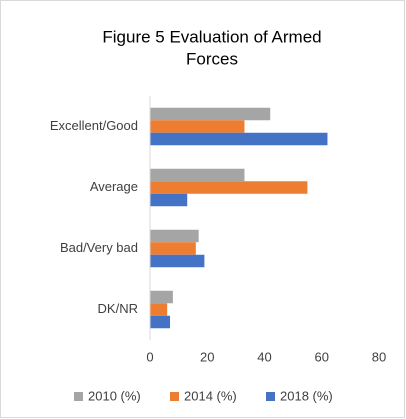 The image size is (406, 419). I want to click on y-tick-label: Bad/Very bad, so click(99, 247).